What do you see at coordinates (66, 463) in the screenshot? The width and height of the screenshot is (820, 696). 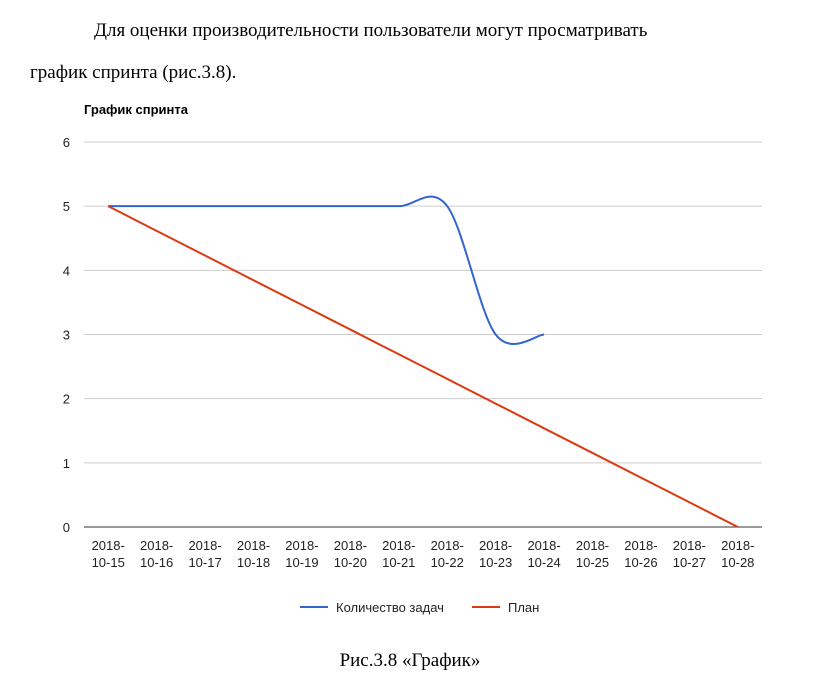 I see `y-tick-label: 1` at bounding box center [66, 463].